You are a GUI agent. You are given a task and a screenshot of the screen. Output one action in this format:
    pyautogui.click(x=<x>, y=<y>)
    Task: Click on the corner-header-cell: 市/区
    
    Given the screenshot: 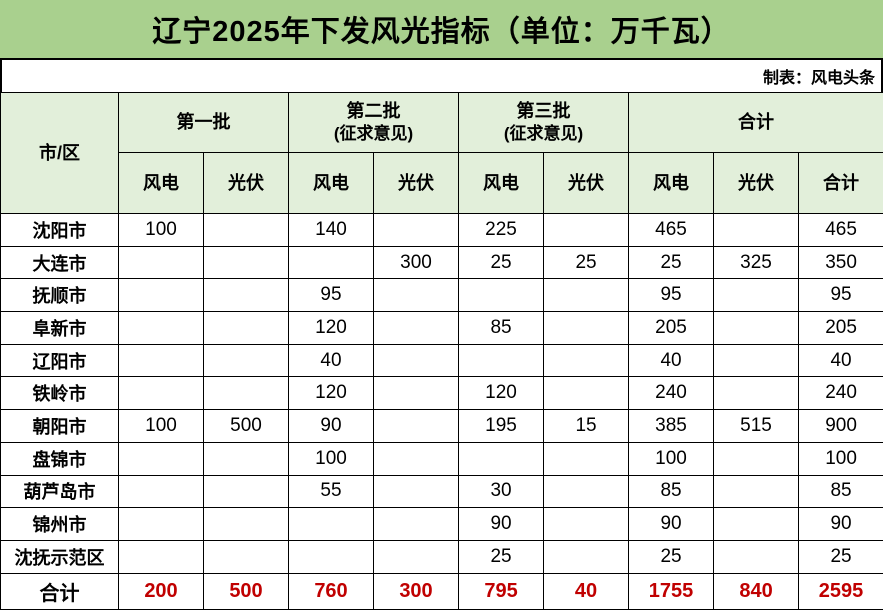 What is the action you would take?
    pyautogui.click(x=59, y=153)
    